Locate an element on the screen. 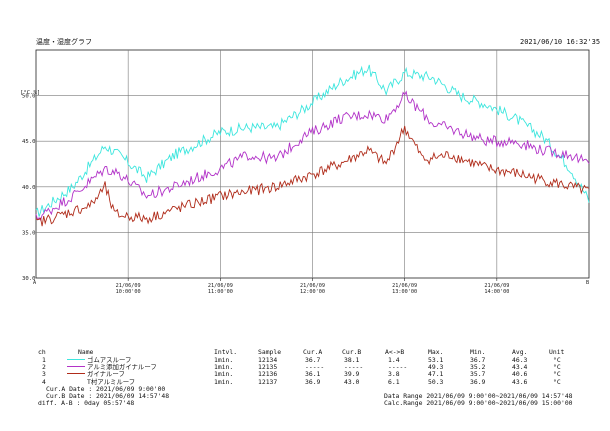  col-header-sample: Sample is located at coordinates (270, 352).